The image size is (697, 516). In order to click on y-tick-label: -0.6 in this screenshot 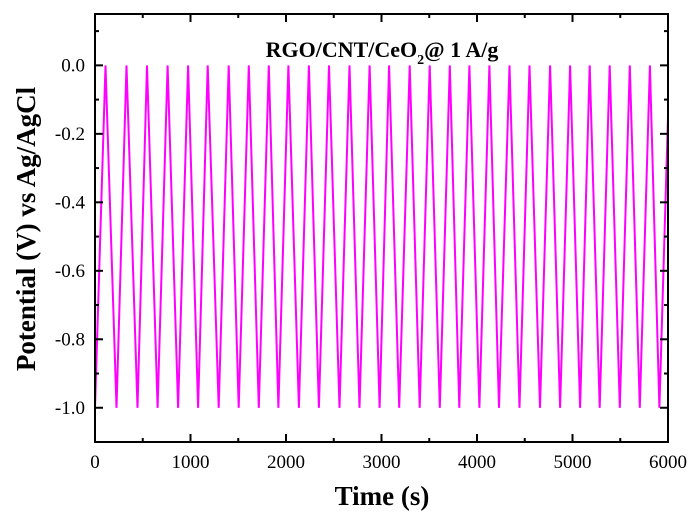, I will do `click(70, 271)`.